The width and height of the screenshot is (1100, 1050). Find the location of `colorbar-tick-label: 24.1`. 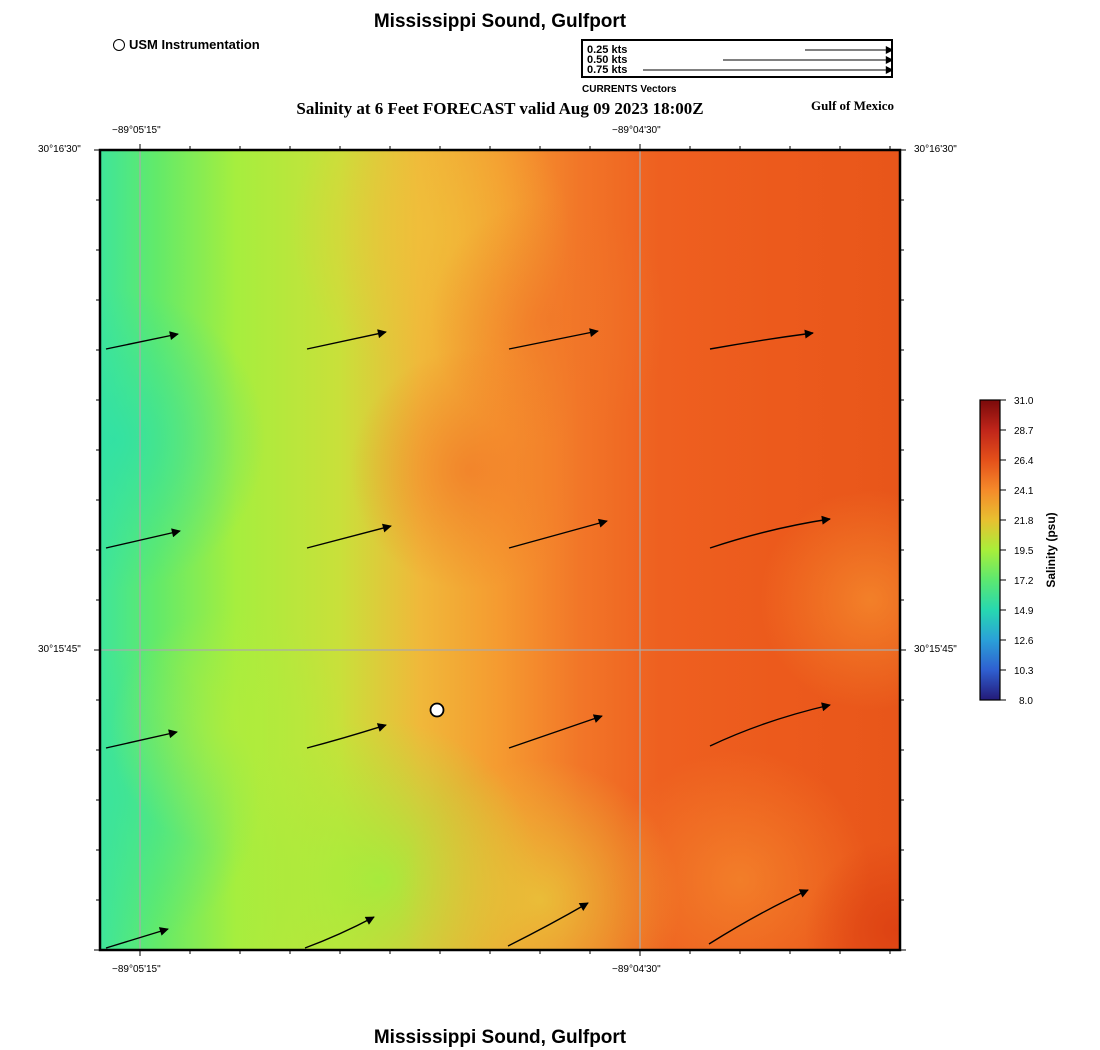

colorbar-tick-label: 24.1 is located at coordinates (1024, 491).